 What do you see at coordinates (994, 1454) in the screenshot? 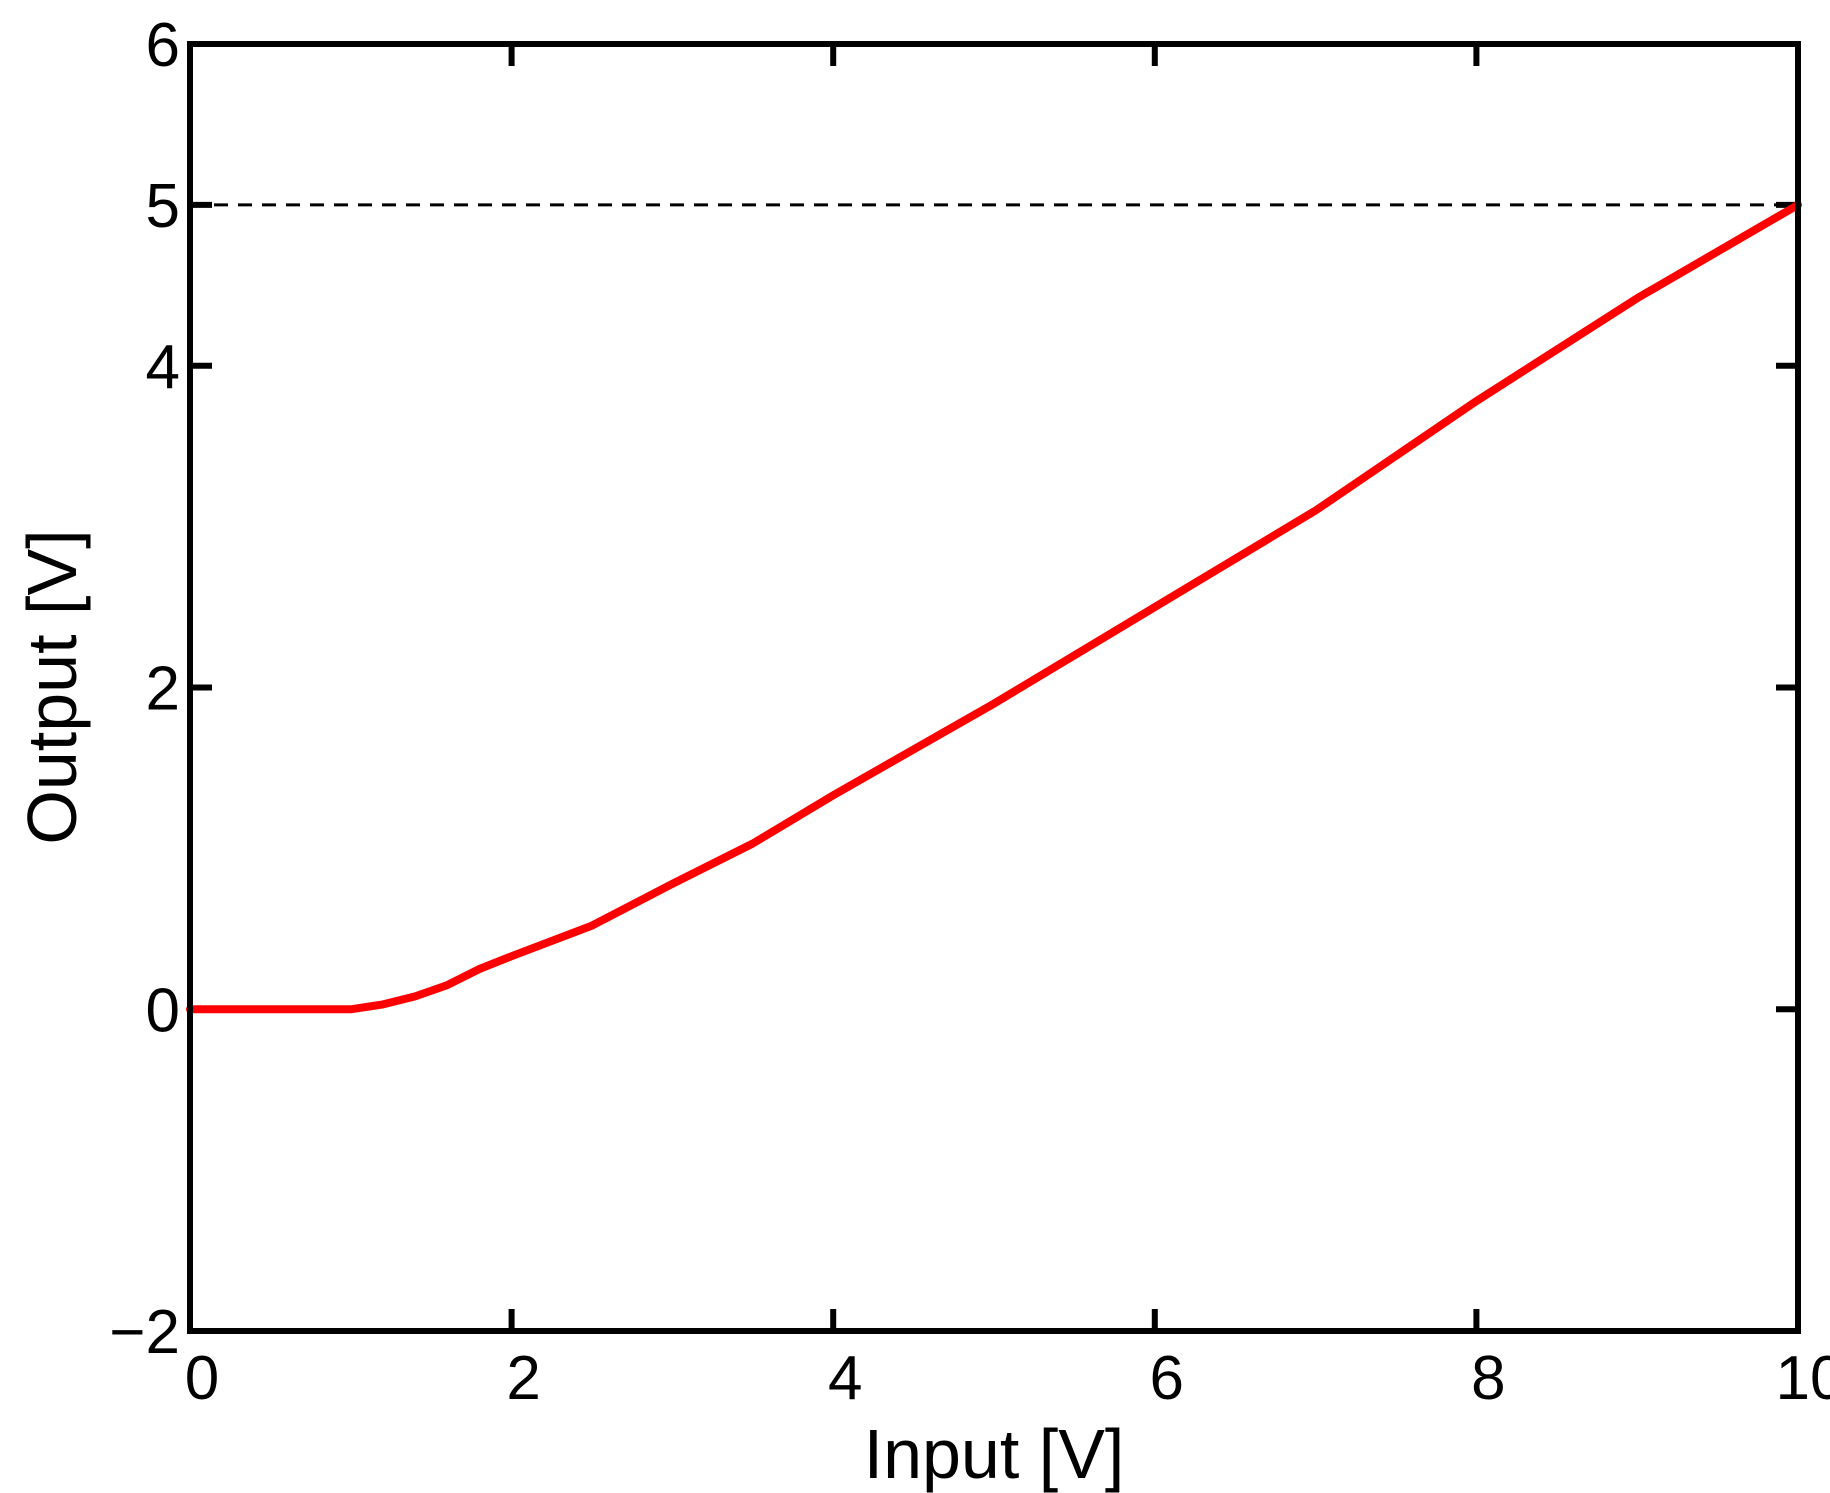
I see `x-axis-label: Input [V]` at bounding box center [994, 1454].